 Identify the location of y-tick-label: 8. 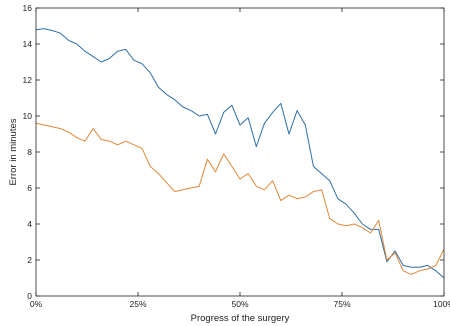
(29, 152).